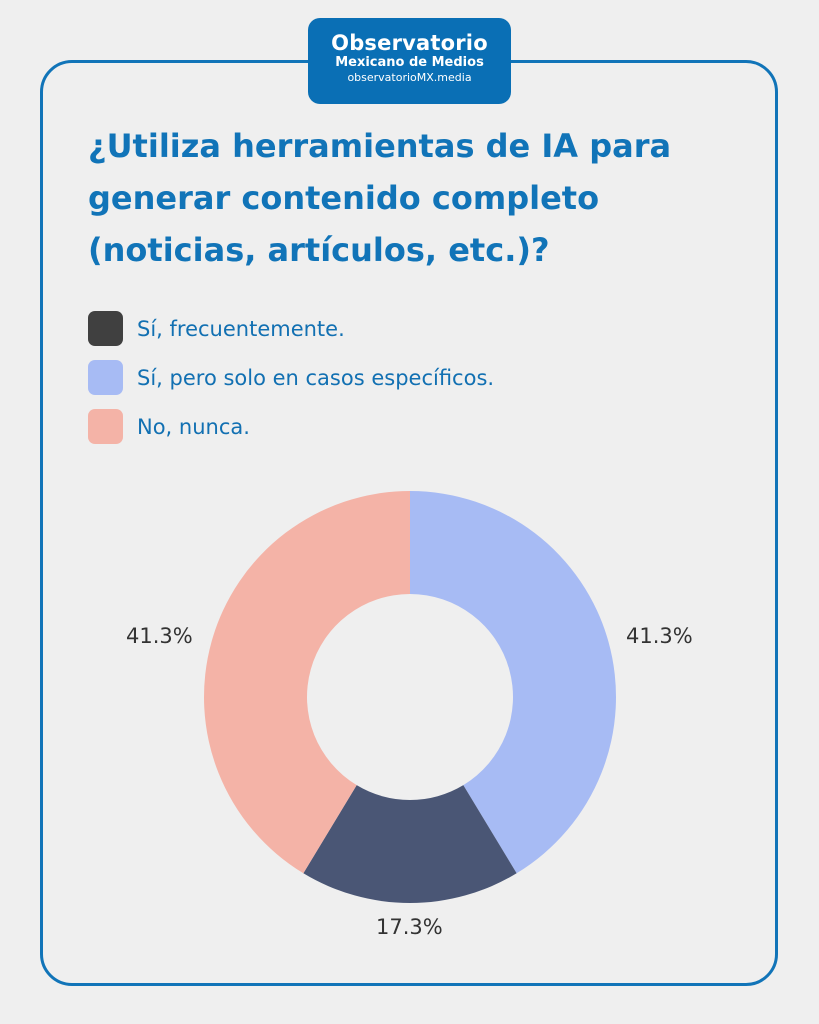 Image resolution: width=819 pixels, height=1024 pixels. I want to click on legend-item-frecuentemente: Sí, frecuentemente., so click(291, 328).